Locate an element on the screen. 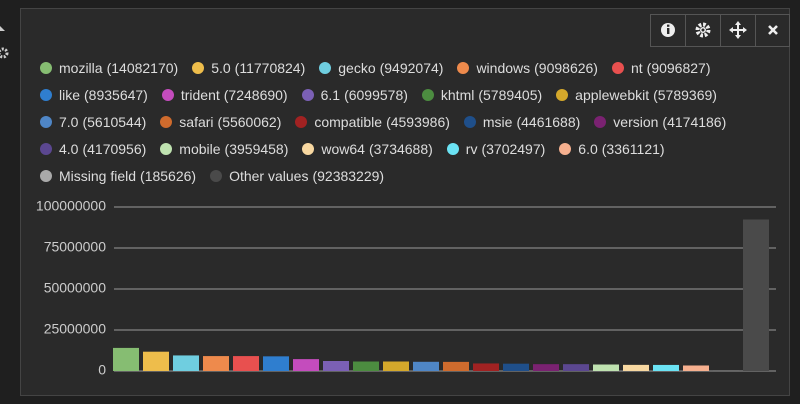 Image resolution: width=800 pixels, height=404 pixels. toolbar is located at coordinates (720, 30).